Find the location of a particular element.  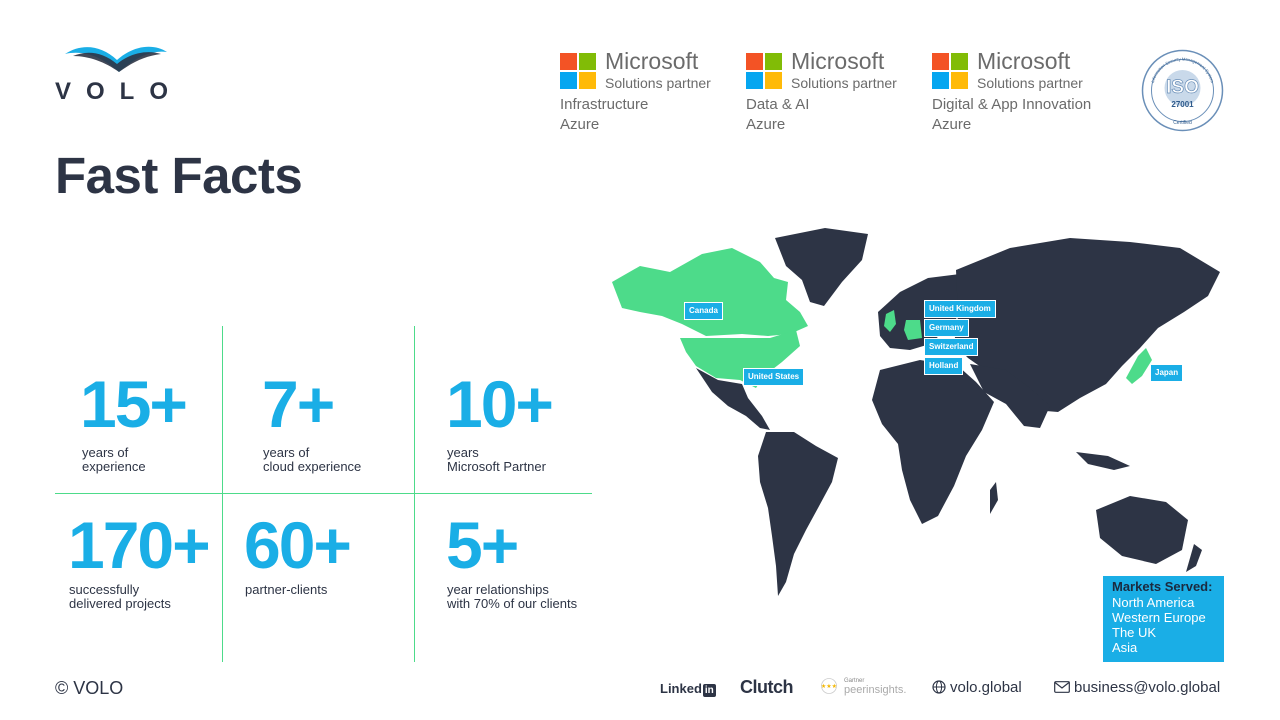

svg-text: Certified is located at coordinates (1182, 123).